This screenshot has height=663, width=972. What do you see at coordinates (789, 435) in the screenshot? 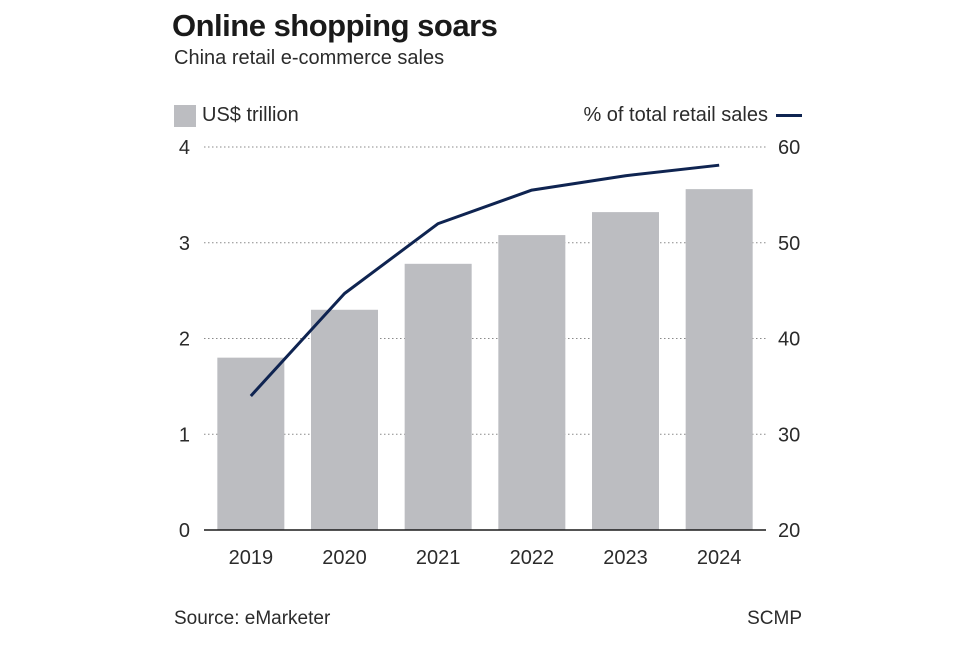
I see `y-right-tick-label: 30` at bounding box center [789, 435].